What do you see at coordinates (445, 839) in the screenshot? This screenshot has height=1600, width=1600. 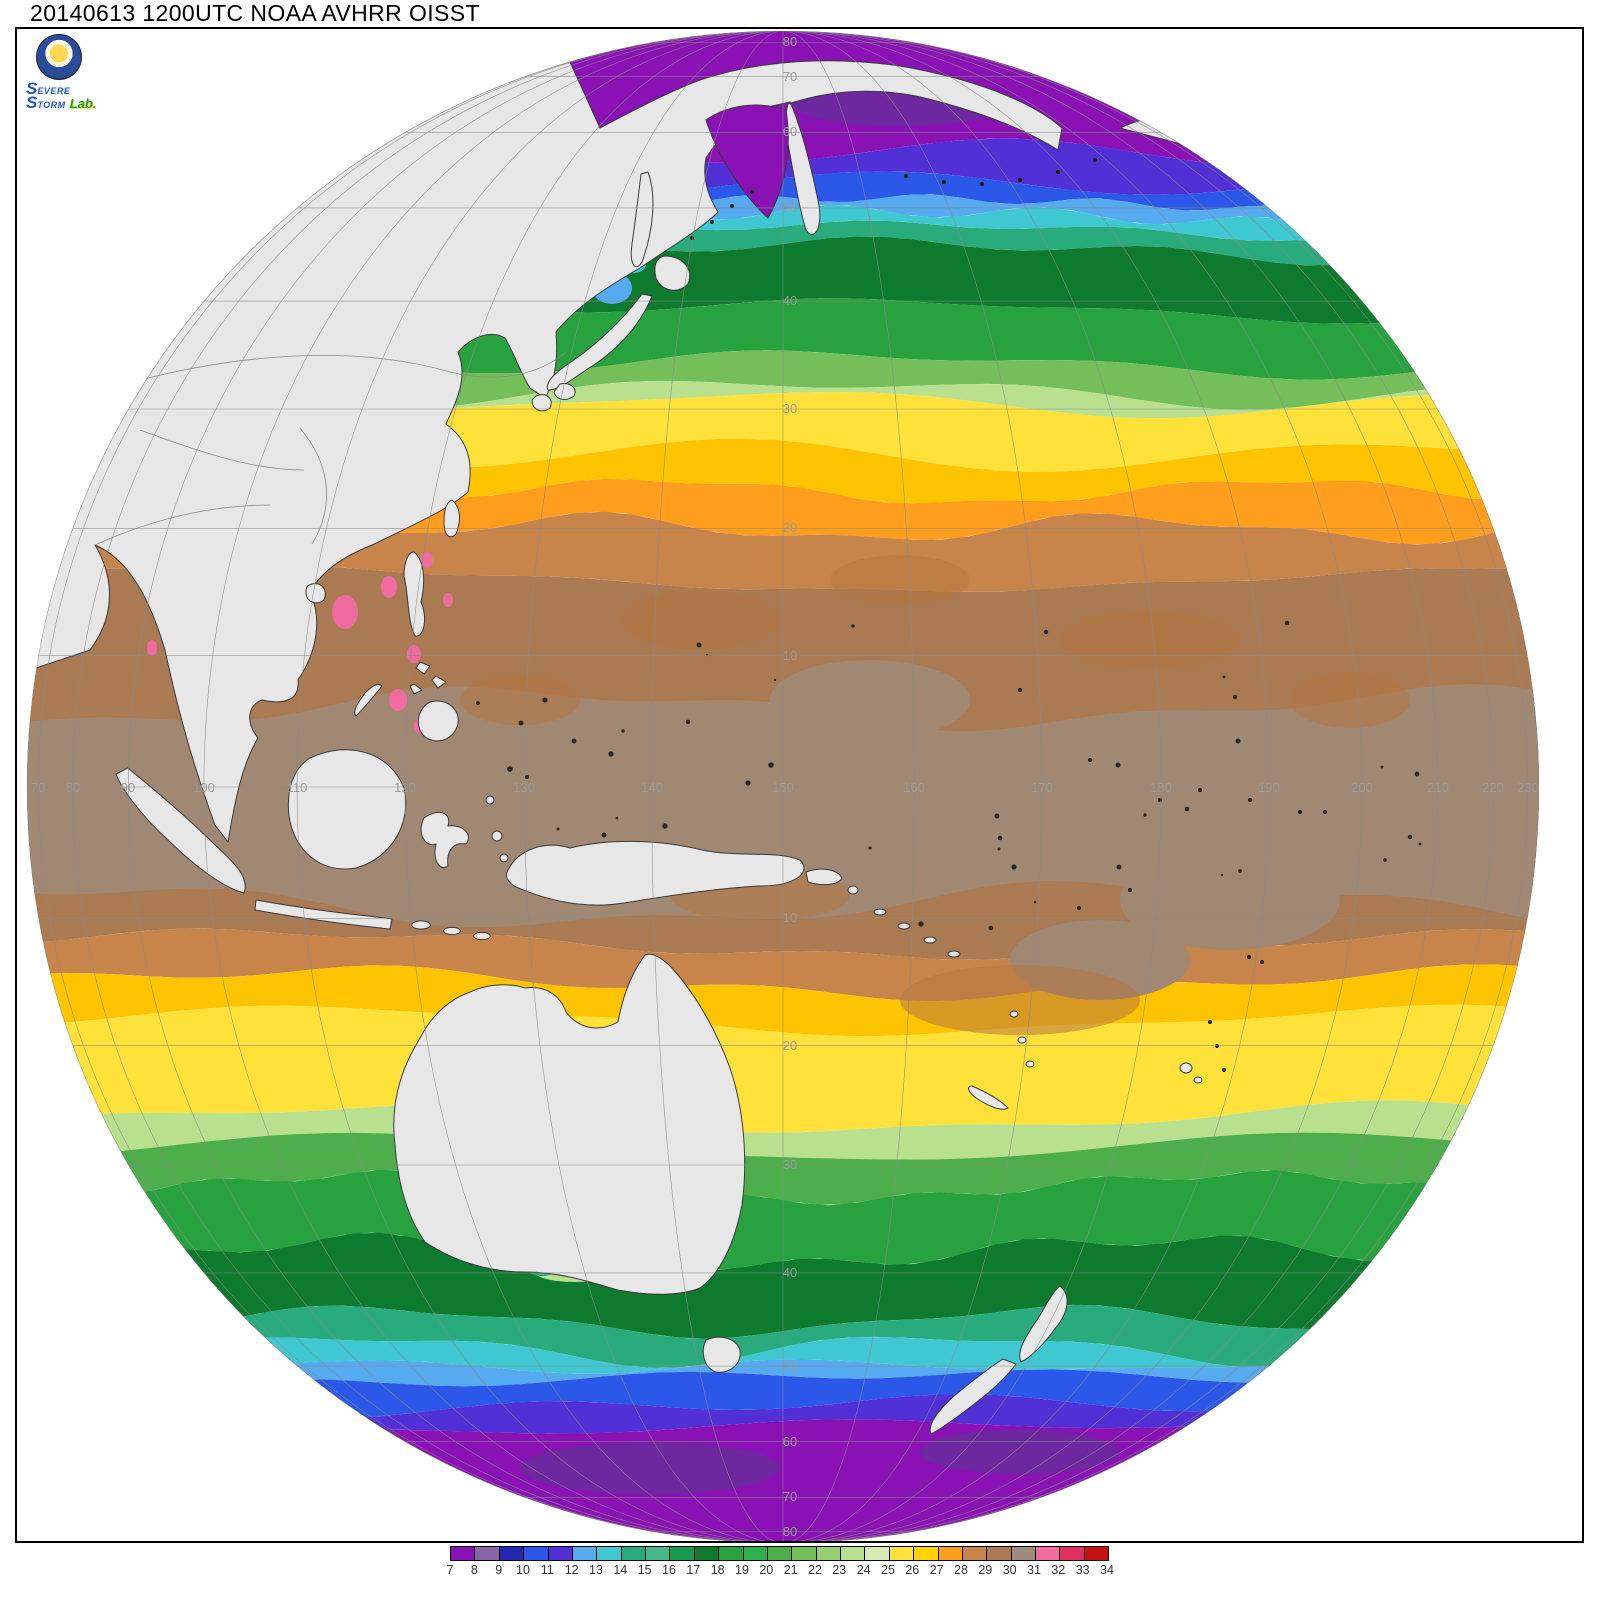 I see `landmass-sulawesi` at bounding box center [445, 839].